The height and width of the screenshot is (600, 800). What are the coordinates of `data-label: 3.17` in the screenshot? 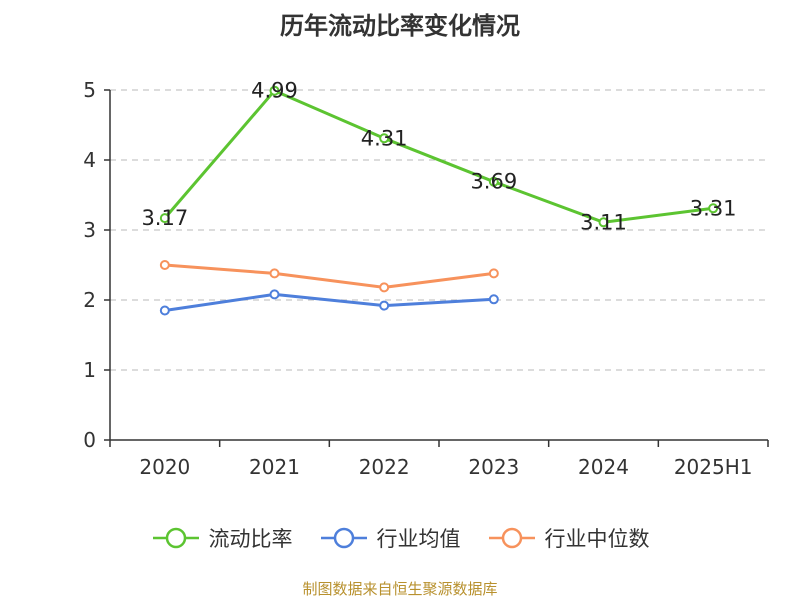 It's located at (164, 218).